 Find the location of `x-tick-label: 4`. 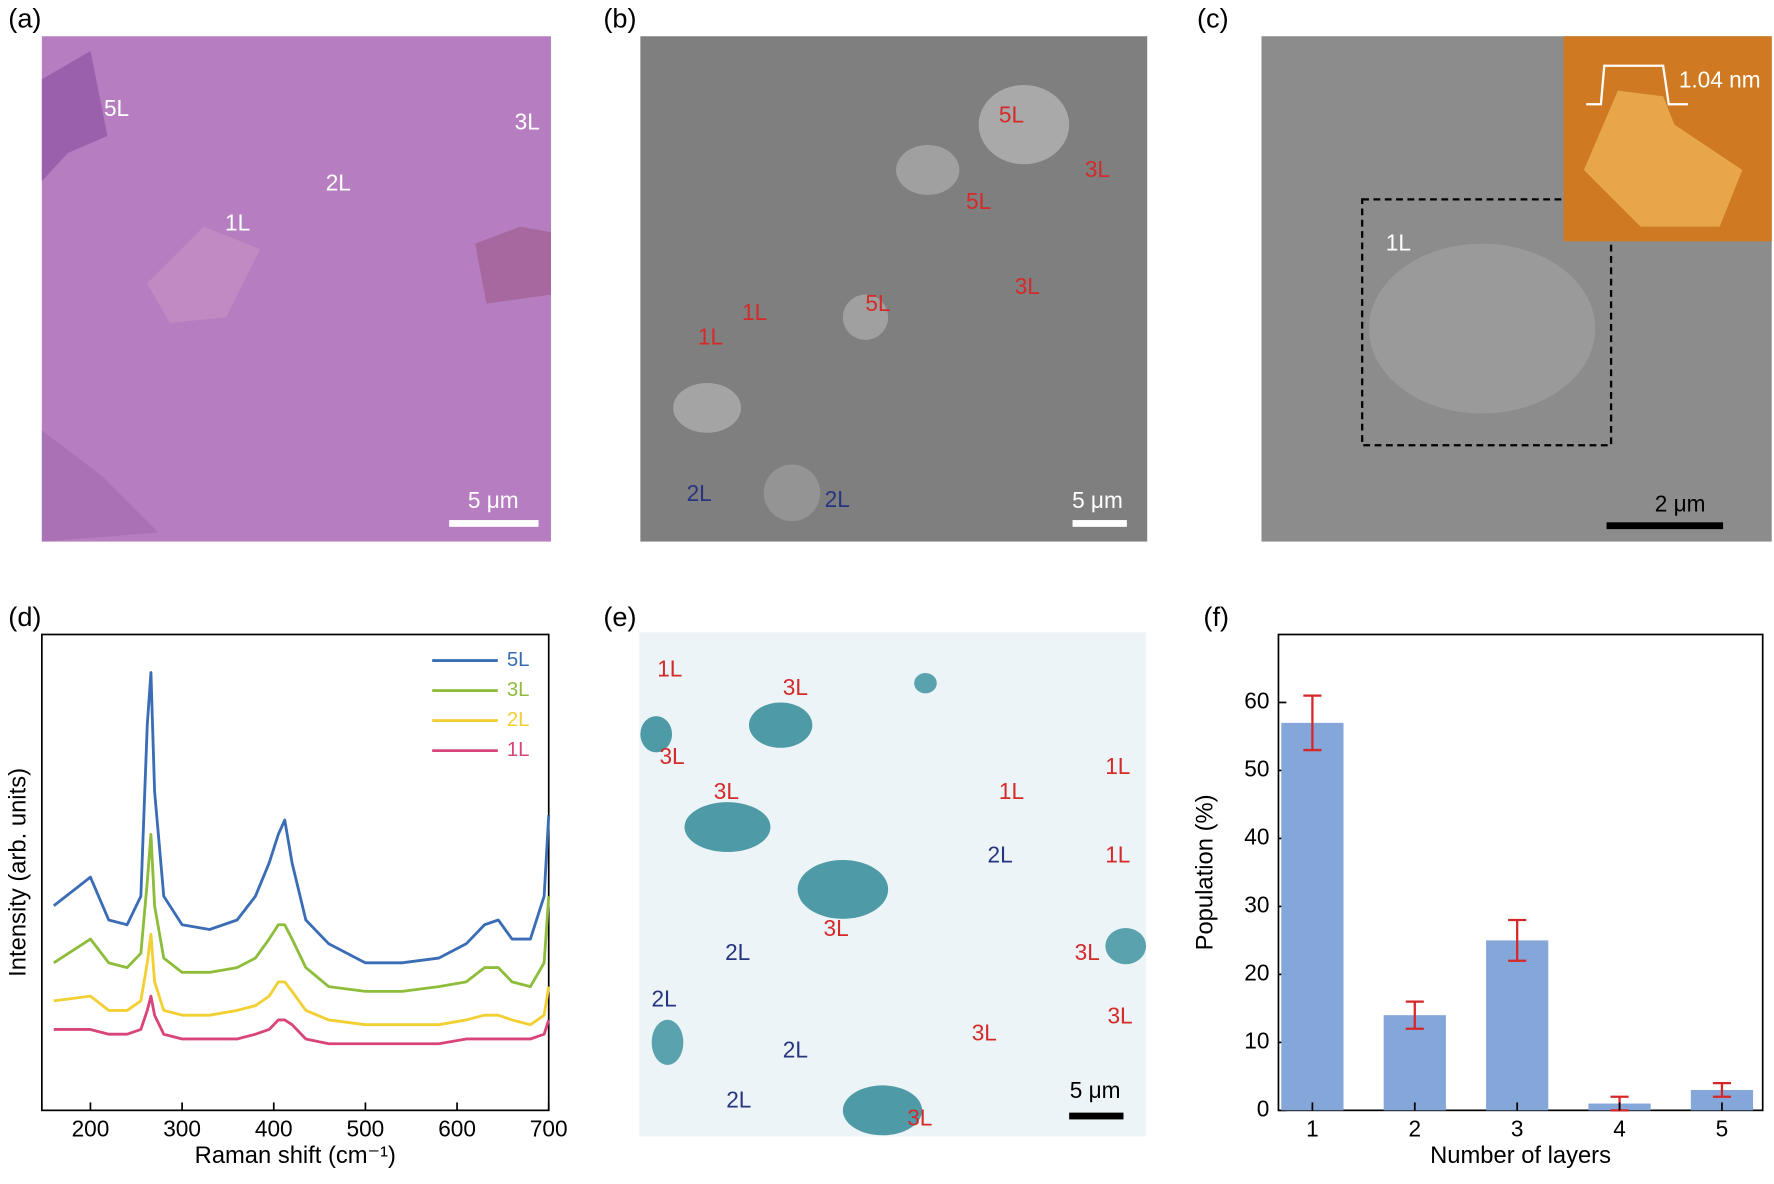

x-tick-label: 4 is located at coordinates (1619, 1129).